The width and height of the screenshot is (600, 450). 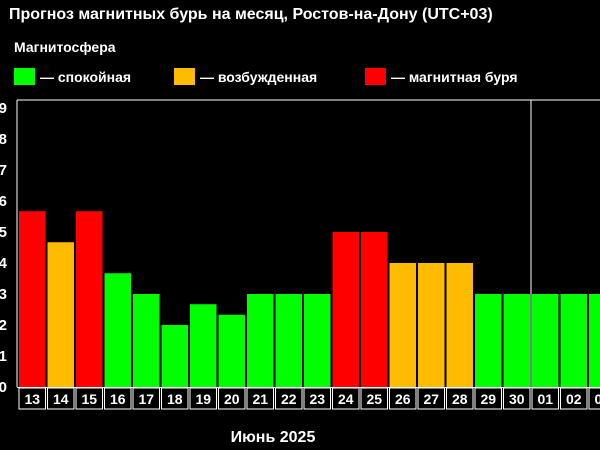 I want to click on y-tick-label: 4, so click(x=4, y=263).